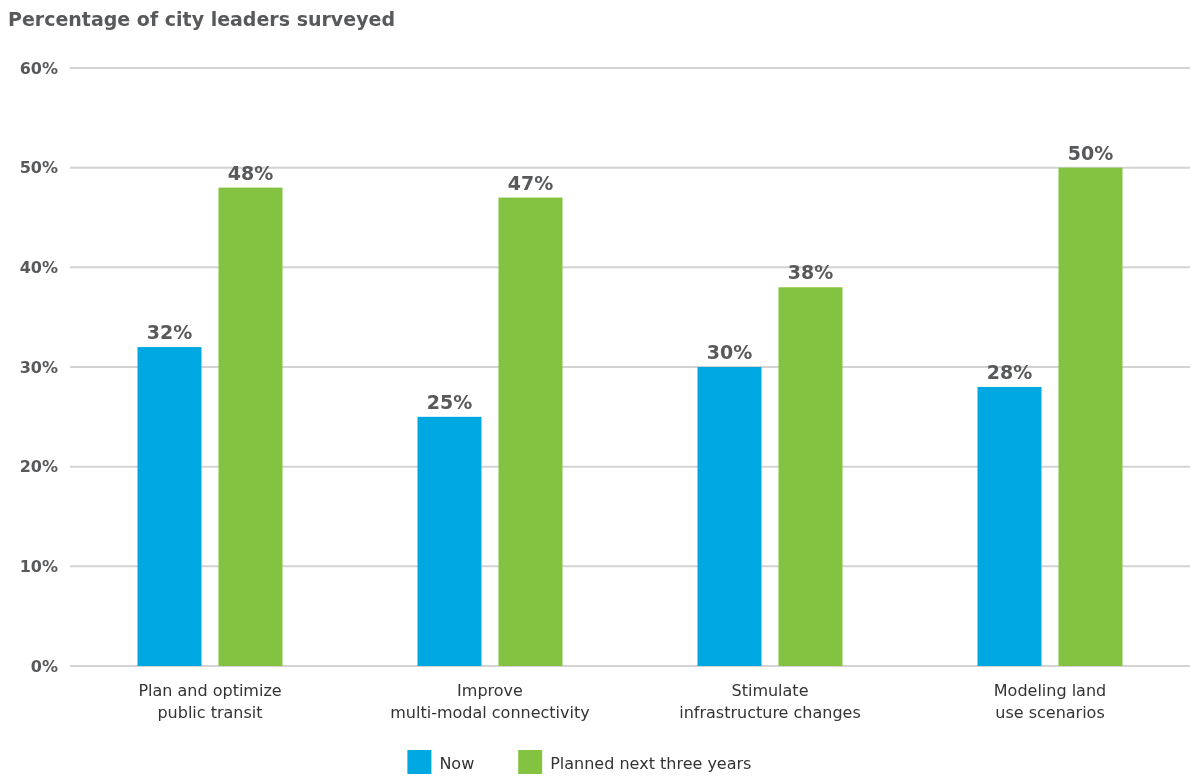 This screenshot has height=779, width=1198. What do you see at coordinates (651, 763) in the screenshot?
I see `legend-label: Planned next three years` at bounding box center [651, 763].